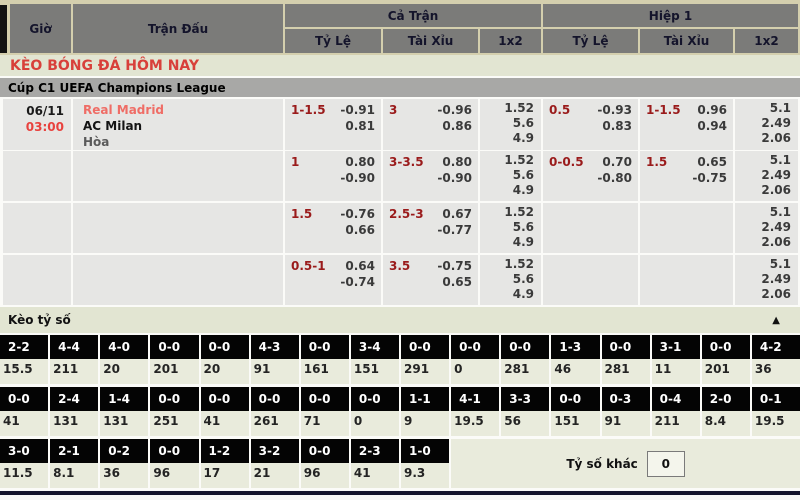  What do you see at coordinates (457, 214) in the screenshot?
I see `odds-value: 0.67` at bounding box center [457, 214].